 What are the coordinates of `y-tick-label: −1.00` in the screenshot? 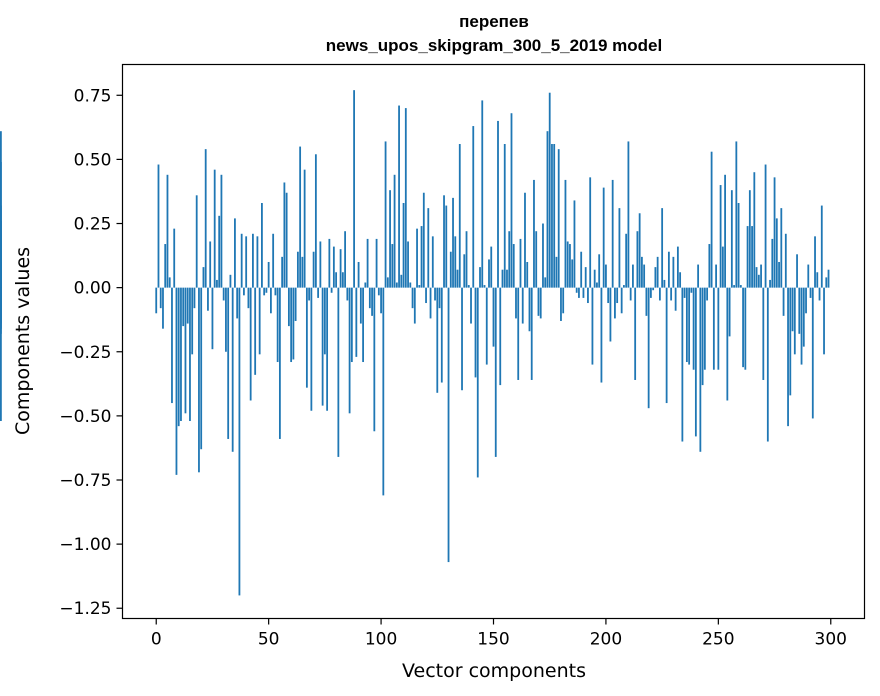 It's located at (85, 545).